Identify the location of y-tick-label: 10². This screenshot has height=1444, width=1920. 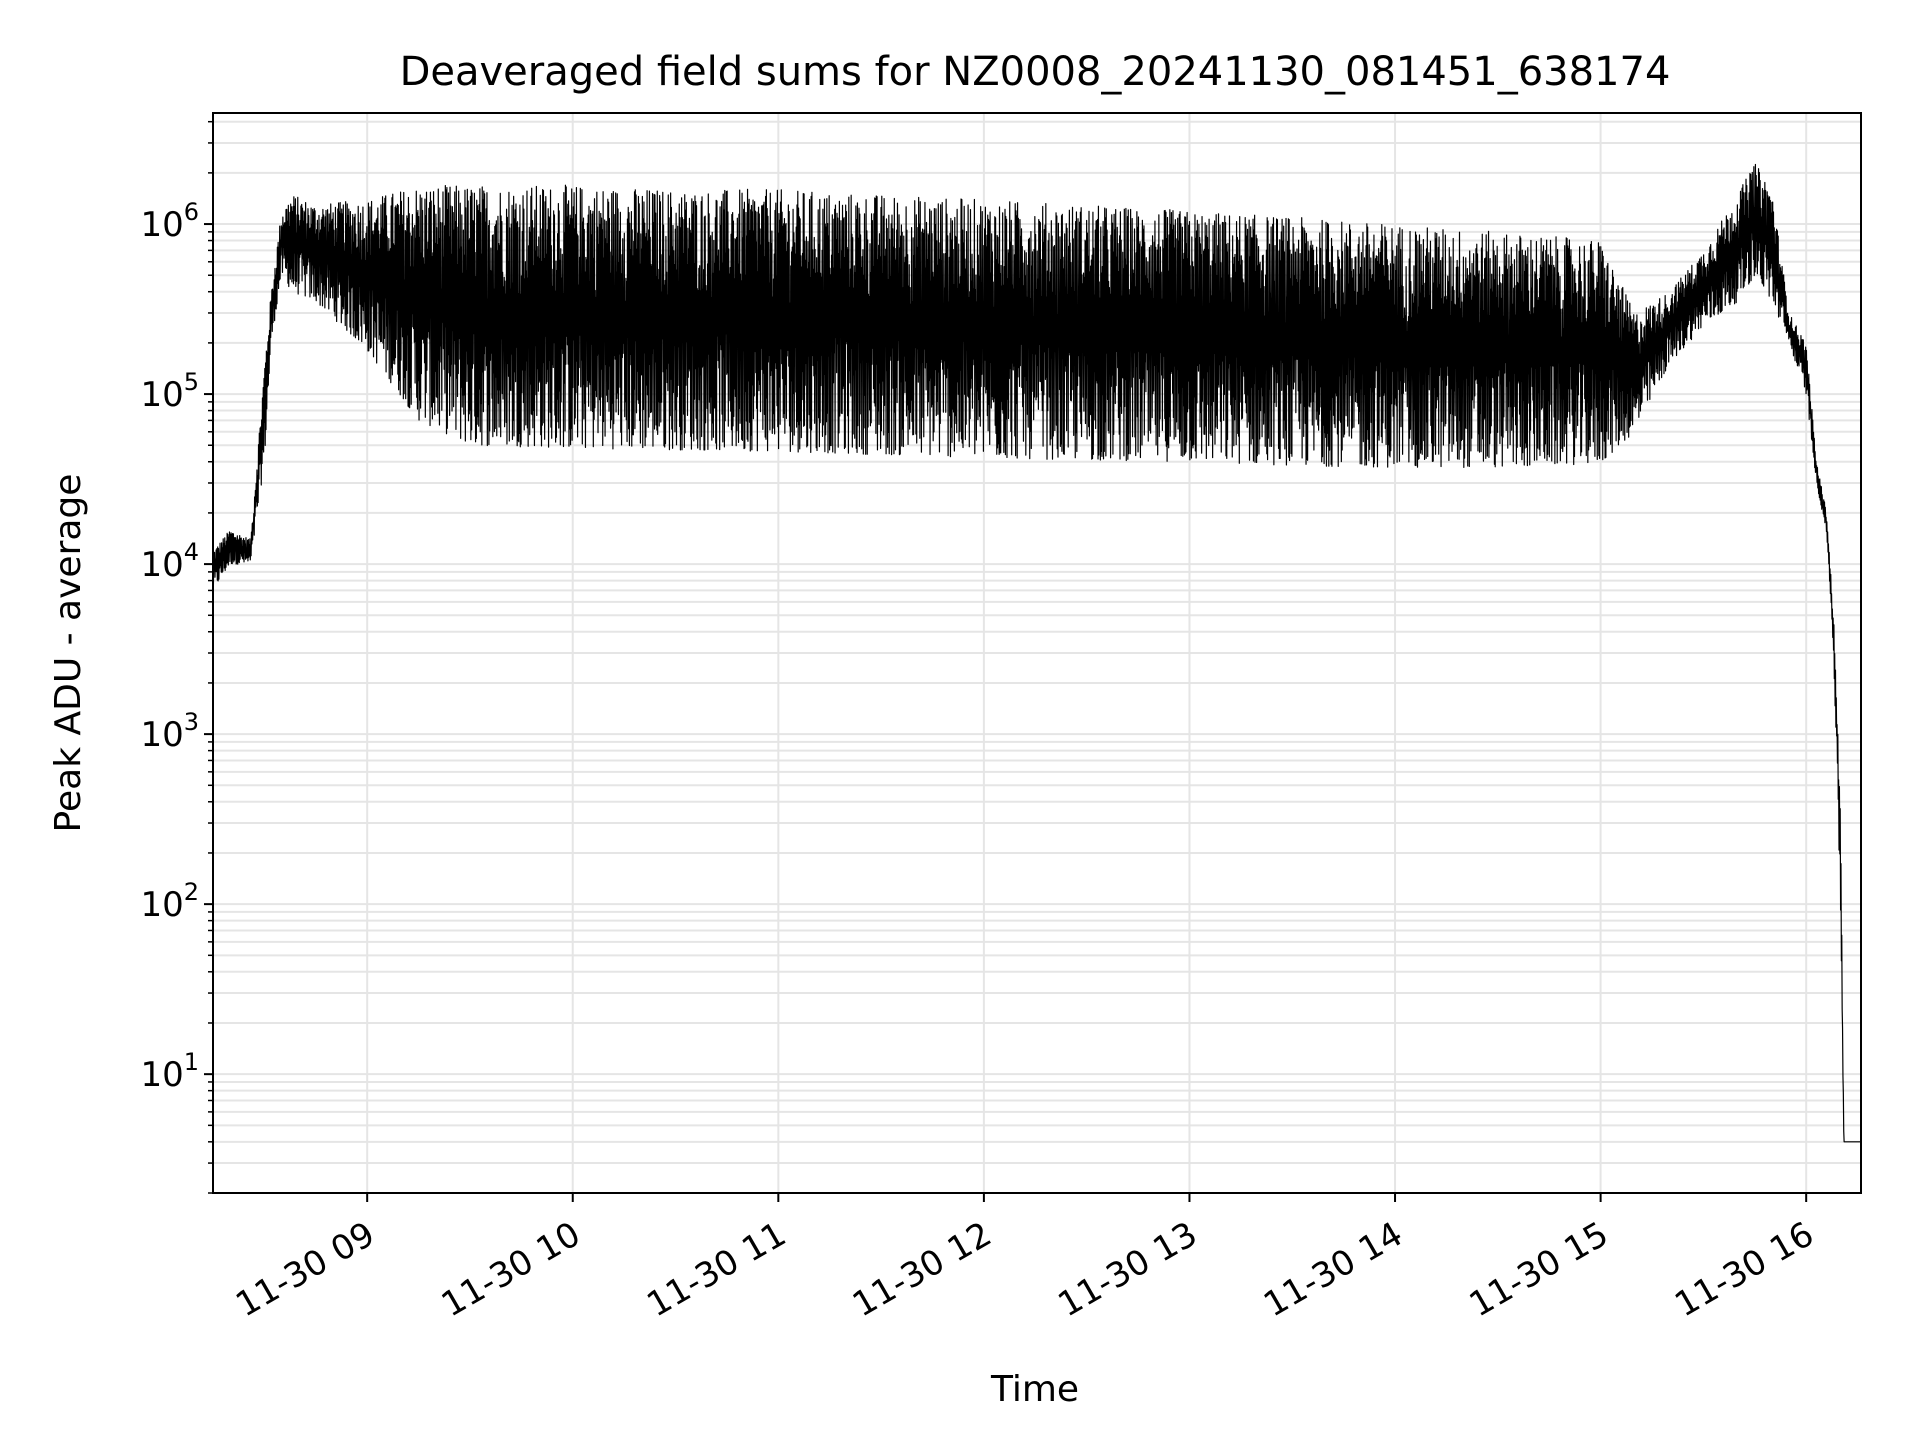
(169, 901).